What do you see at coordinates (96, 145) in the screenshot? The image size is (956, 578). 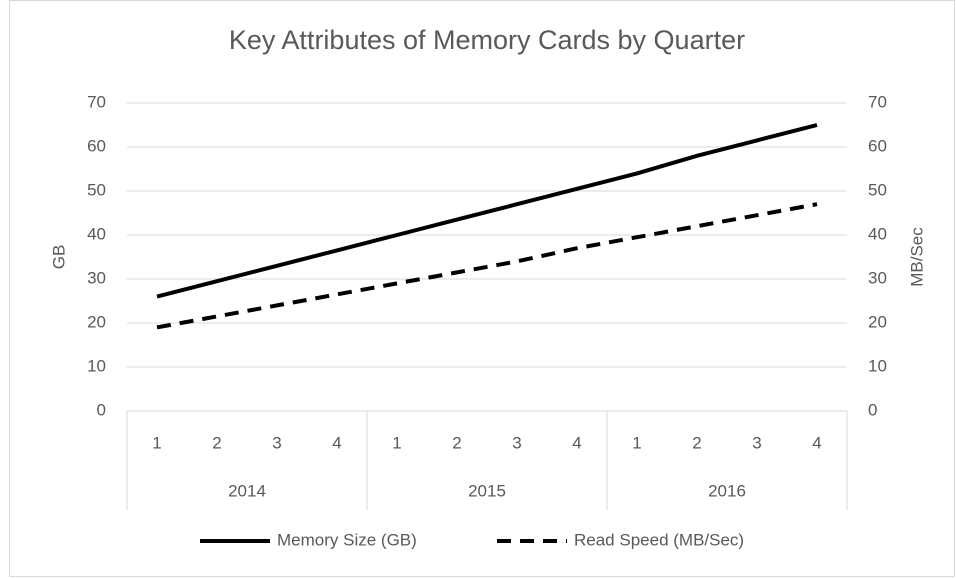 I see `y-tick-label: 60` at bounding box center [96, 145].